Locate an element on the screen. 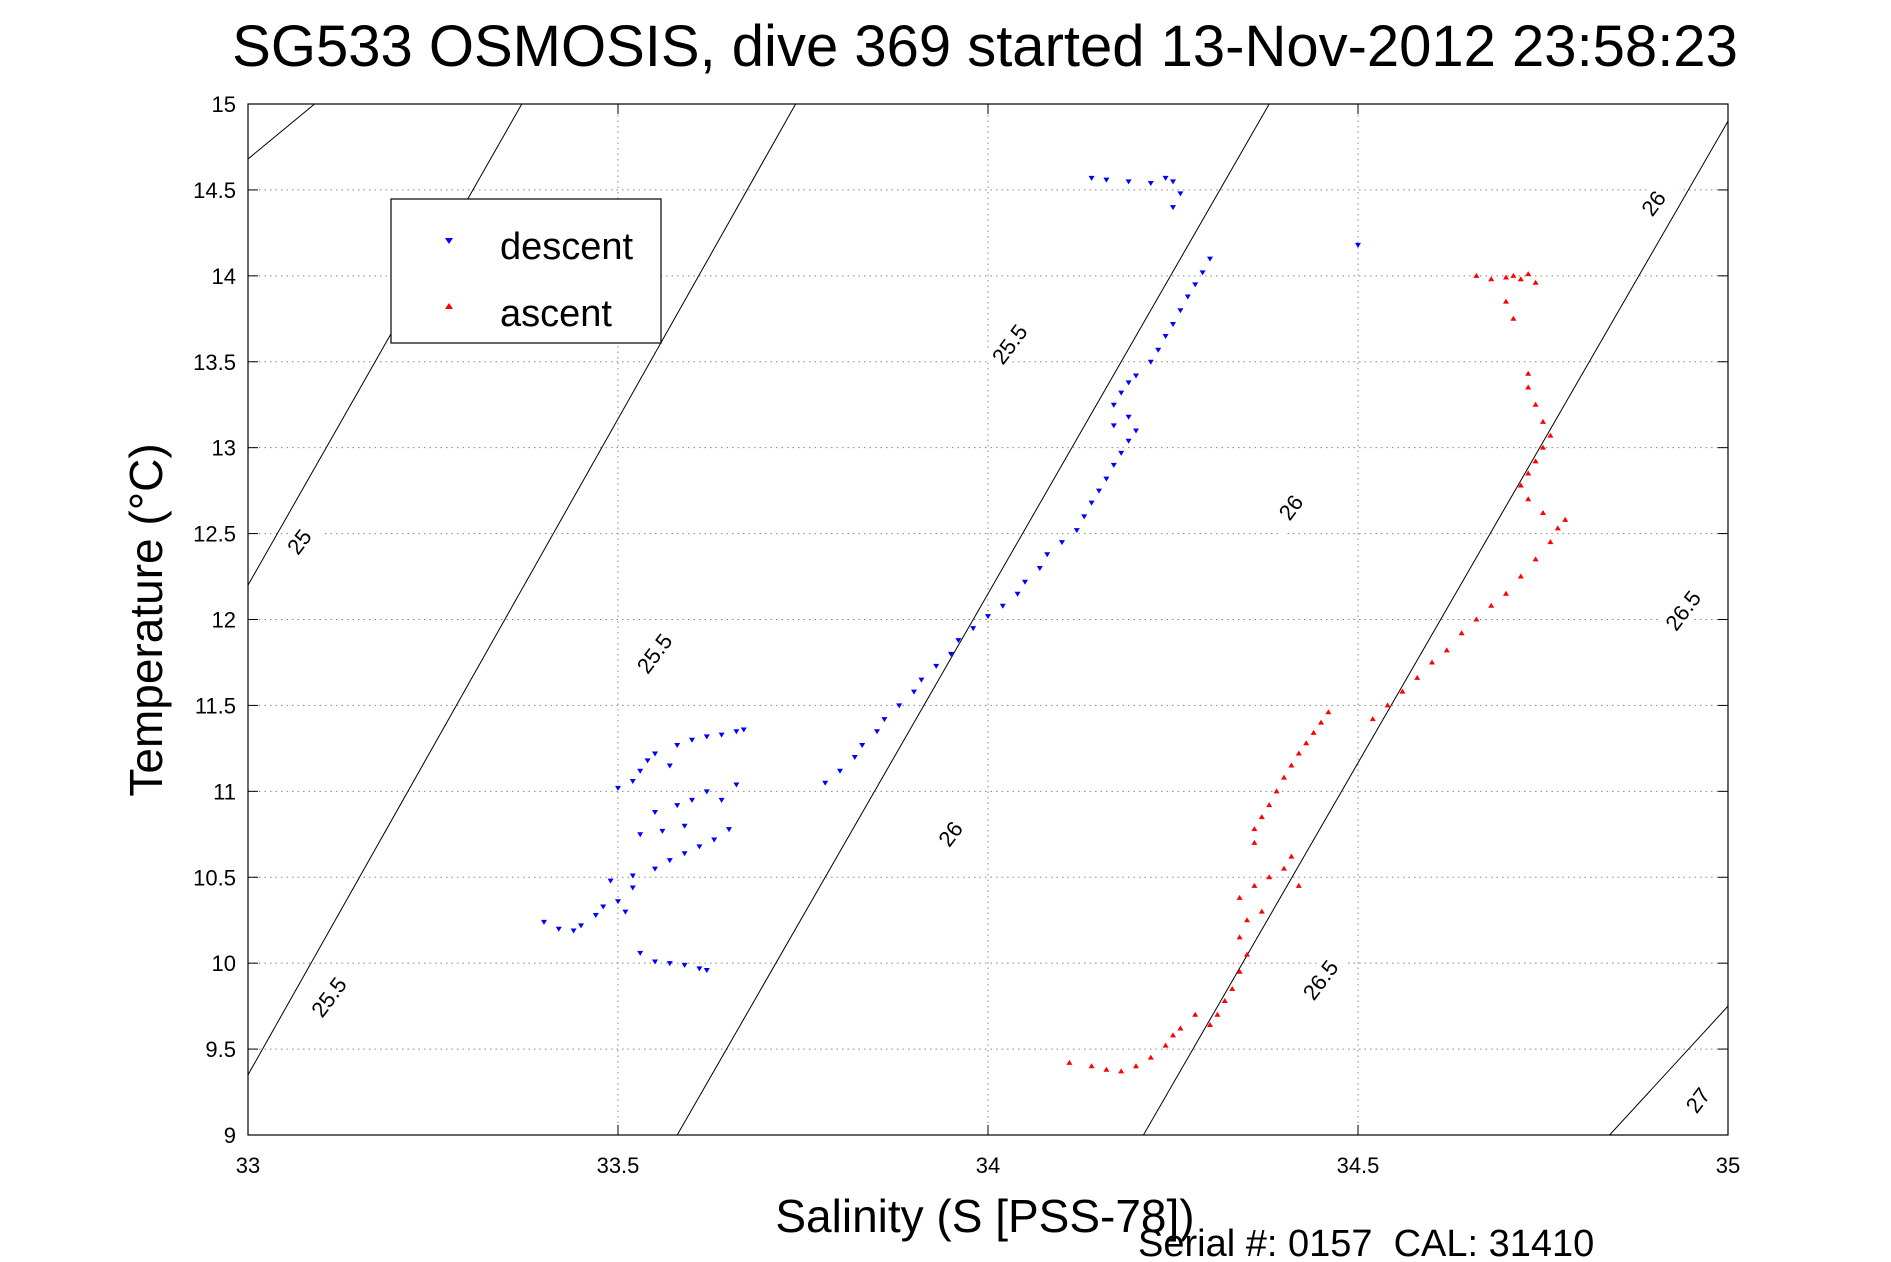 The width and height of the screenshot is (1891, 1262). x-tick-label: 34.5 is located at coordinates (1358, 1165).